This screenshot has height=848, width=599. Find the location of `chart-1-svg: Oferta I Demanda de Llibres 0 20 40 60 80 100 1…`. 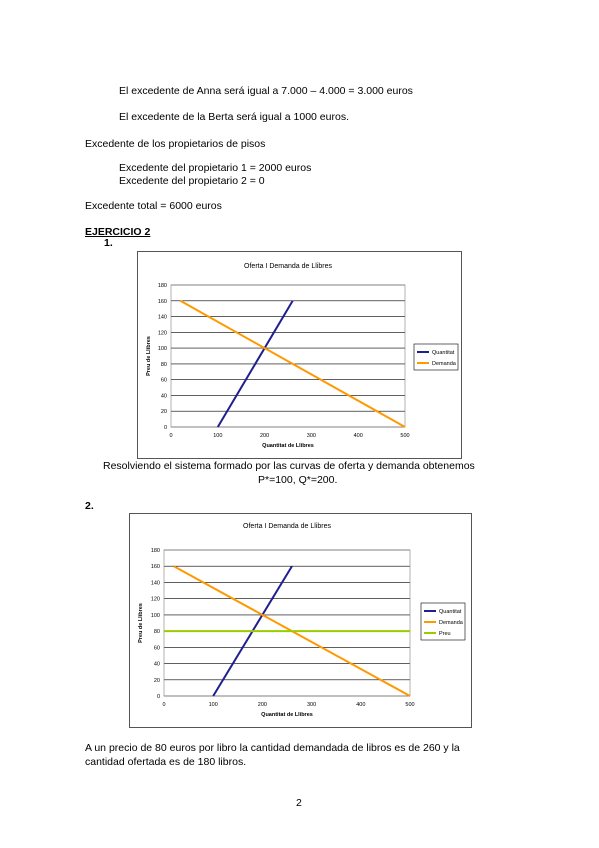

chart-1-svg: Oferta I Demanda de Llibres 0 20 40 60 80 100 1… is located at coordinates (302, 356).